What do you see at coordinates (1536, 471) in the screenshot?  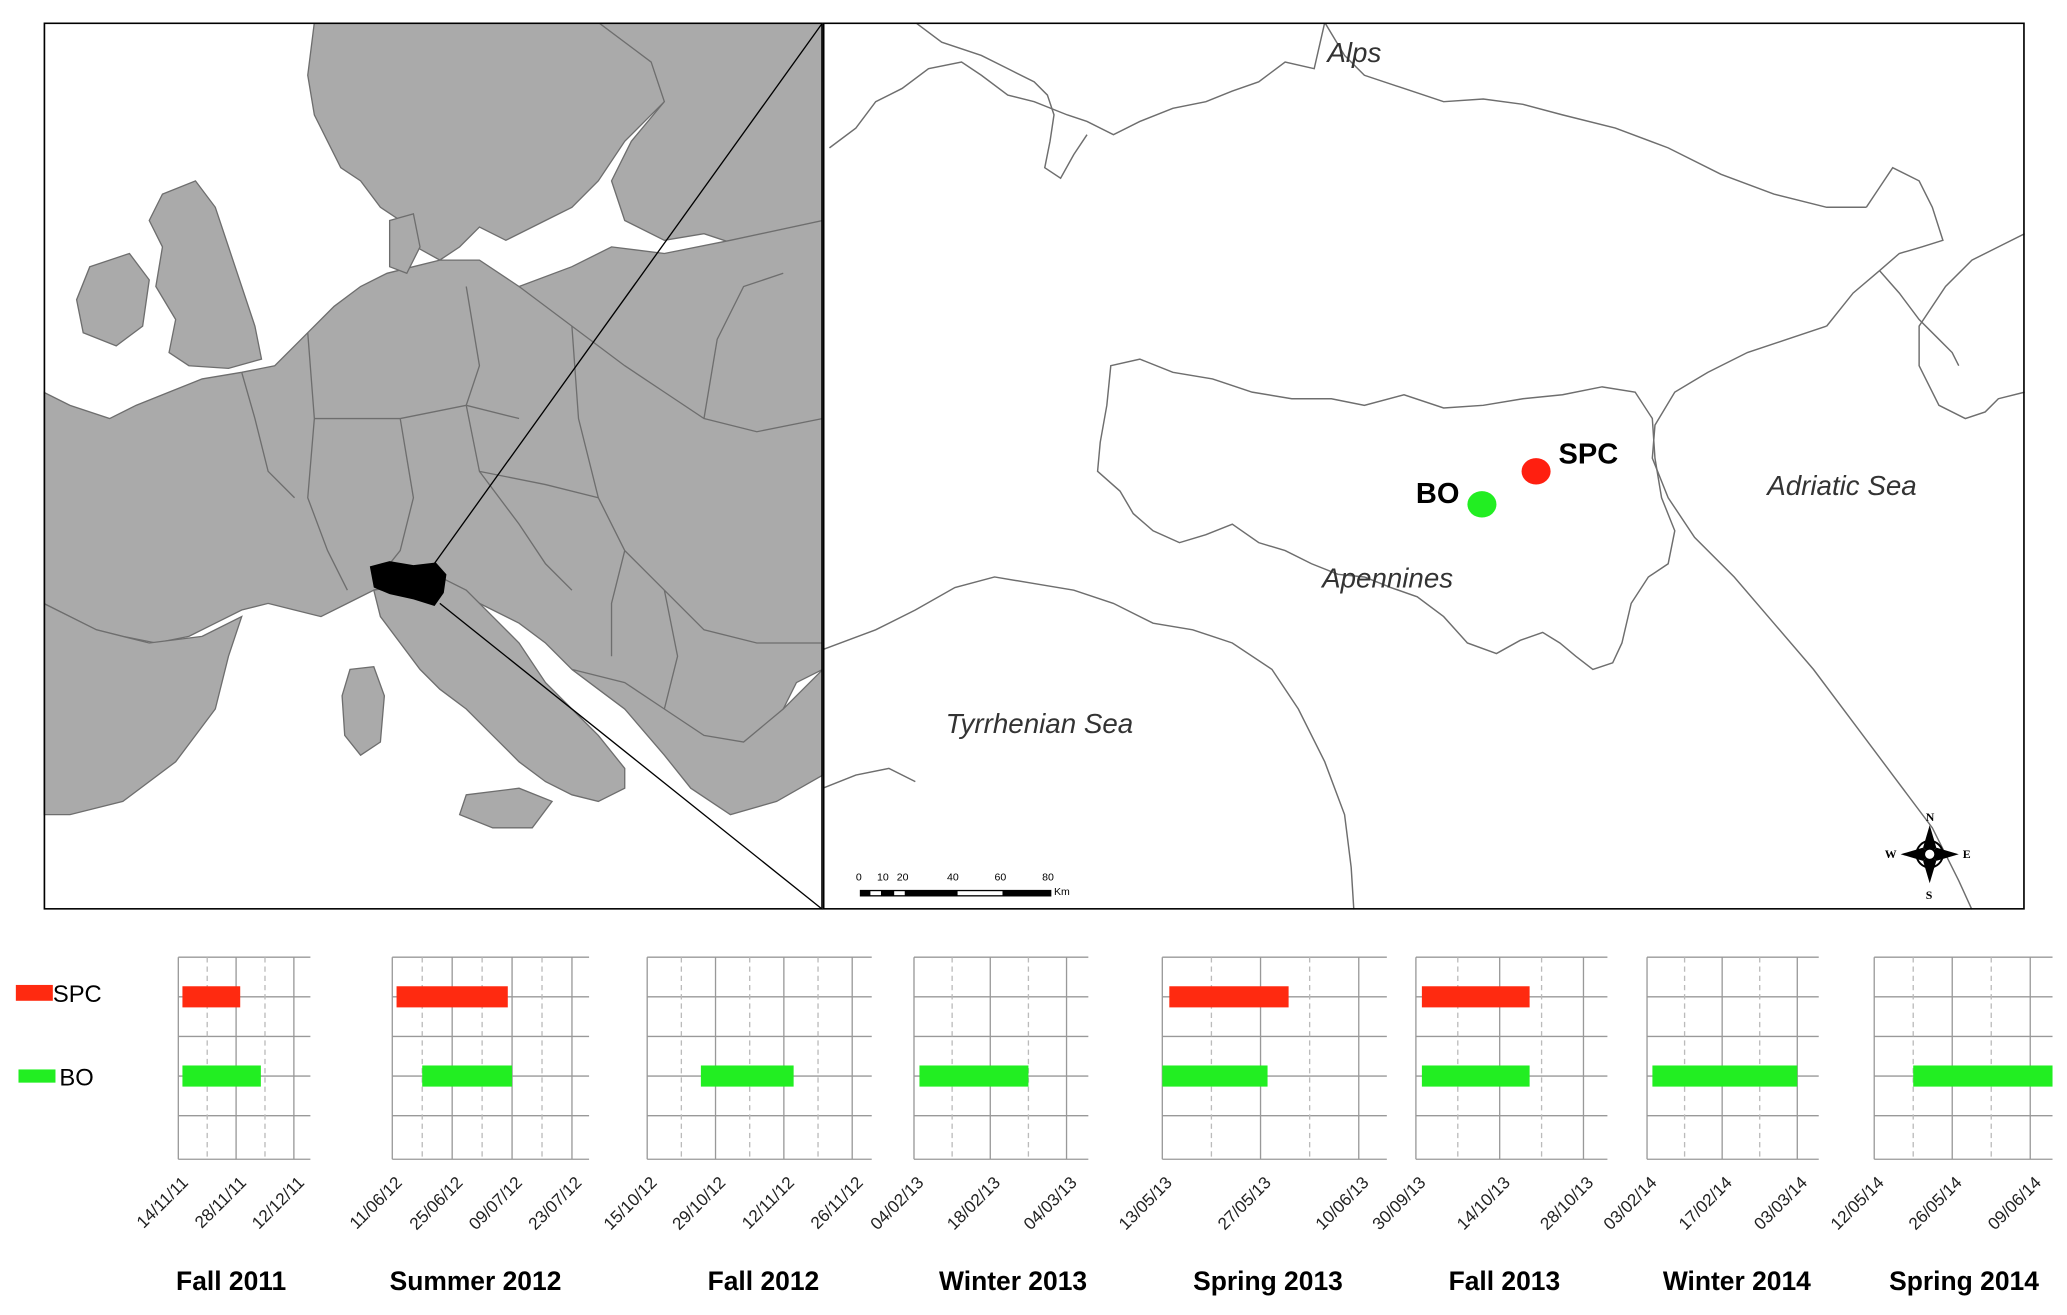 I see `site-marker-spc` at bounding box center [1536, 471].